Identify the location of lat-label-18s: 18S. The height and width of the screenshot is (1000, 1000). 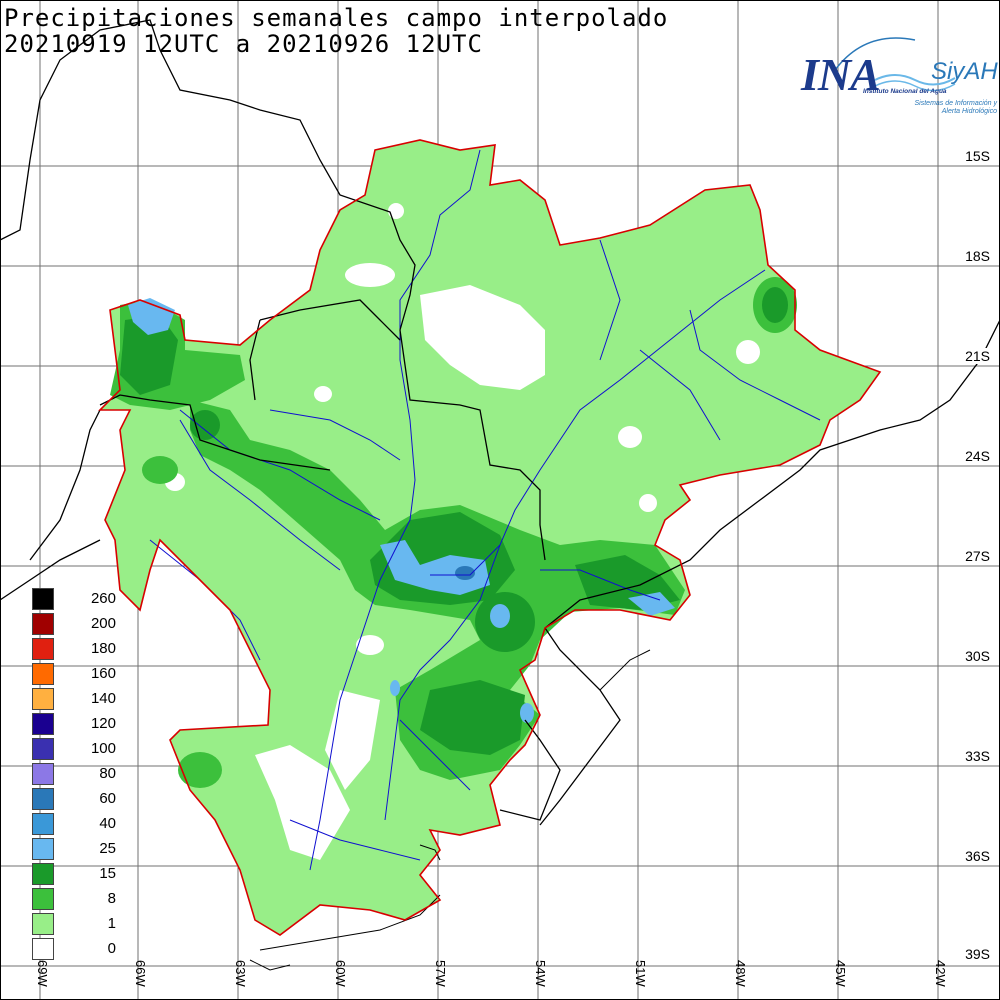
(977, 256).